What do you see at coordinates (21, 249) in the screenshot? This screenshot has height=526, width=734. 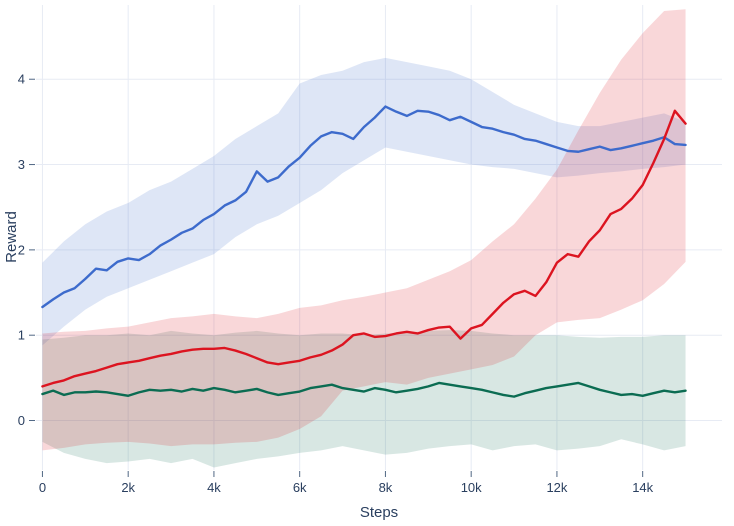 I see `y-tick-label-2: 2` at bounding box center [21, 249].